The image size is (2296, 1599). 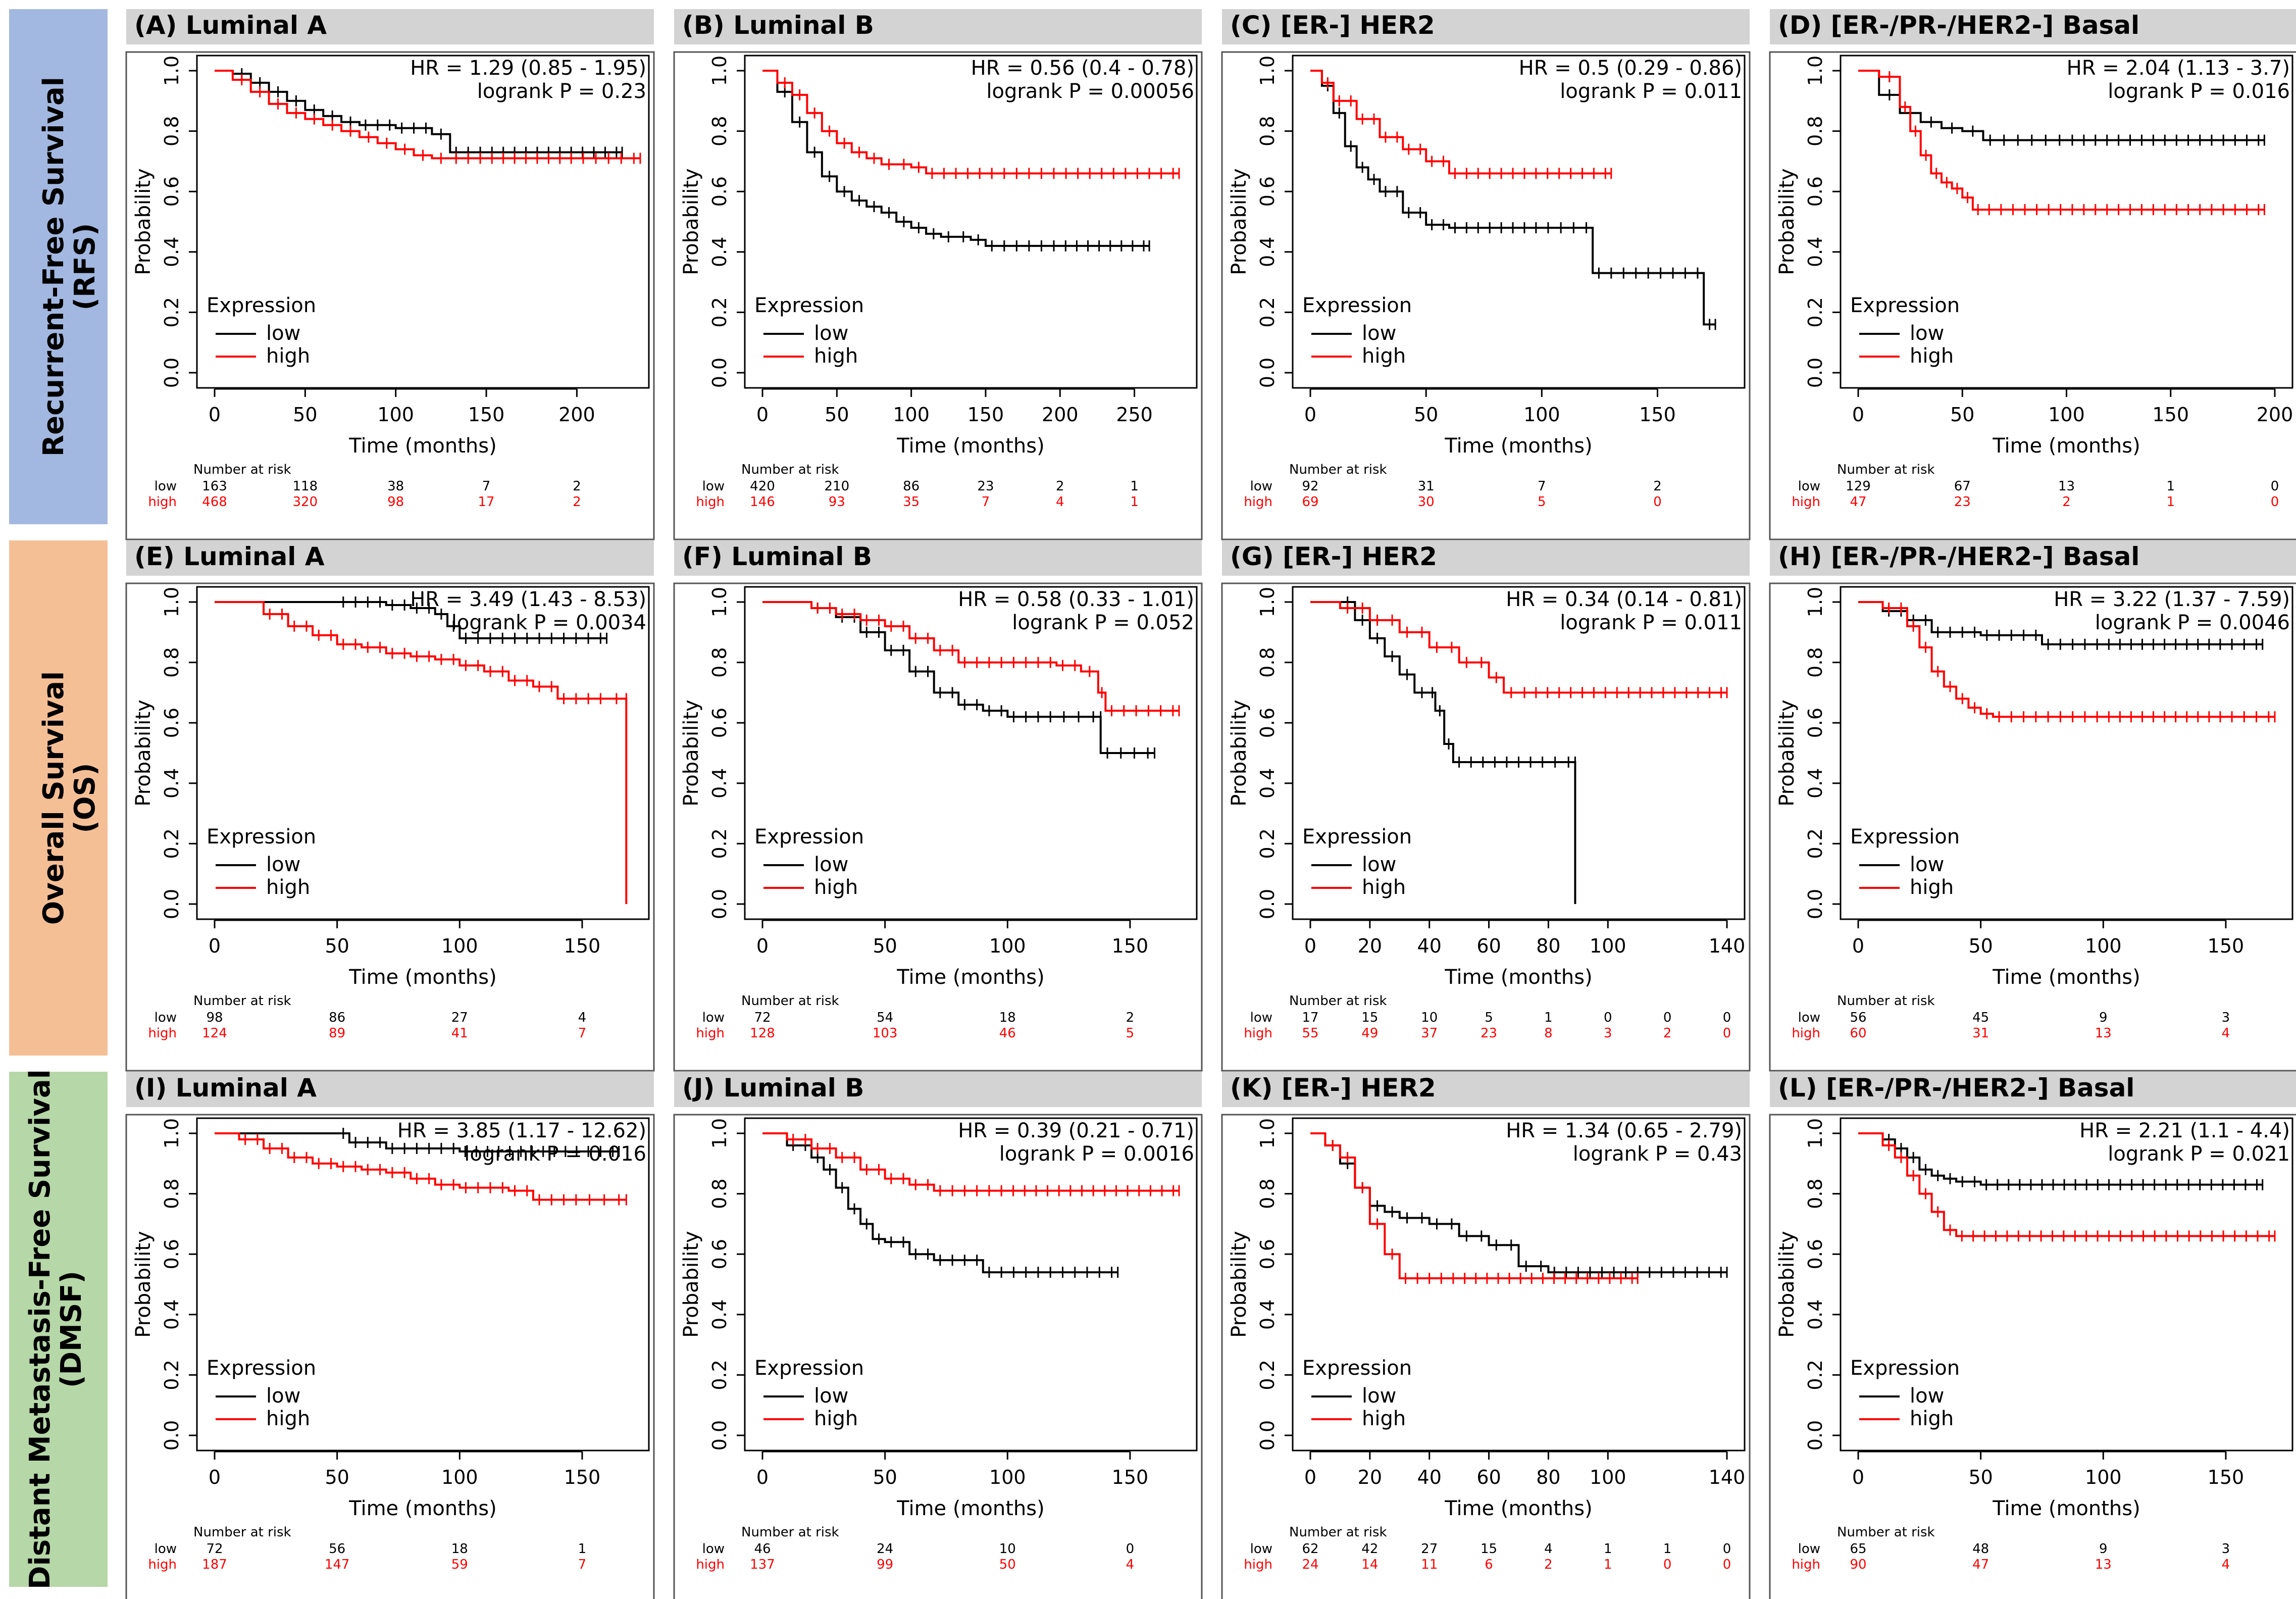 I want to click on x-tick-label: 80, so click(x=1548, y=1477).